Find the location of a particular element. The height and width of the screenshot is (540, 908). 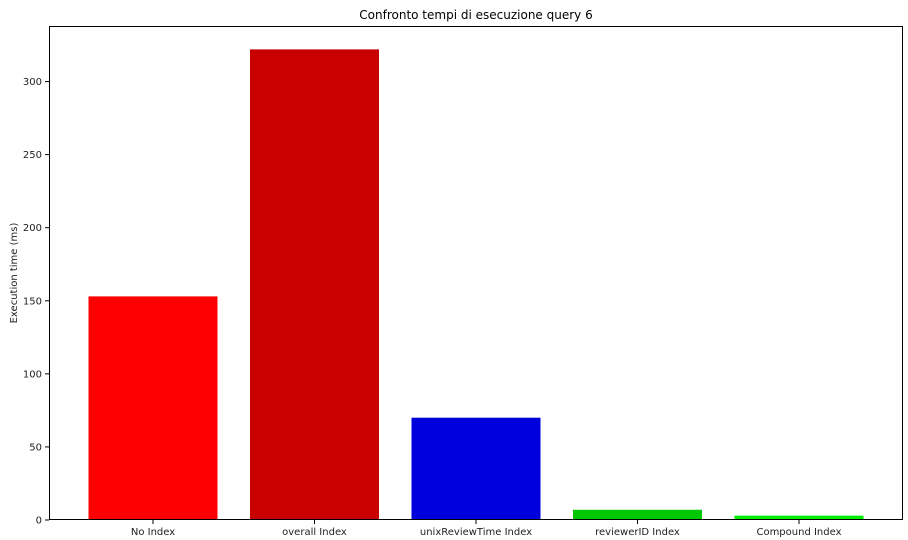

x-tick-label: reviewerID Index is located at coordinates (637, 532).